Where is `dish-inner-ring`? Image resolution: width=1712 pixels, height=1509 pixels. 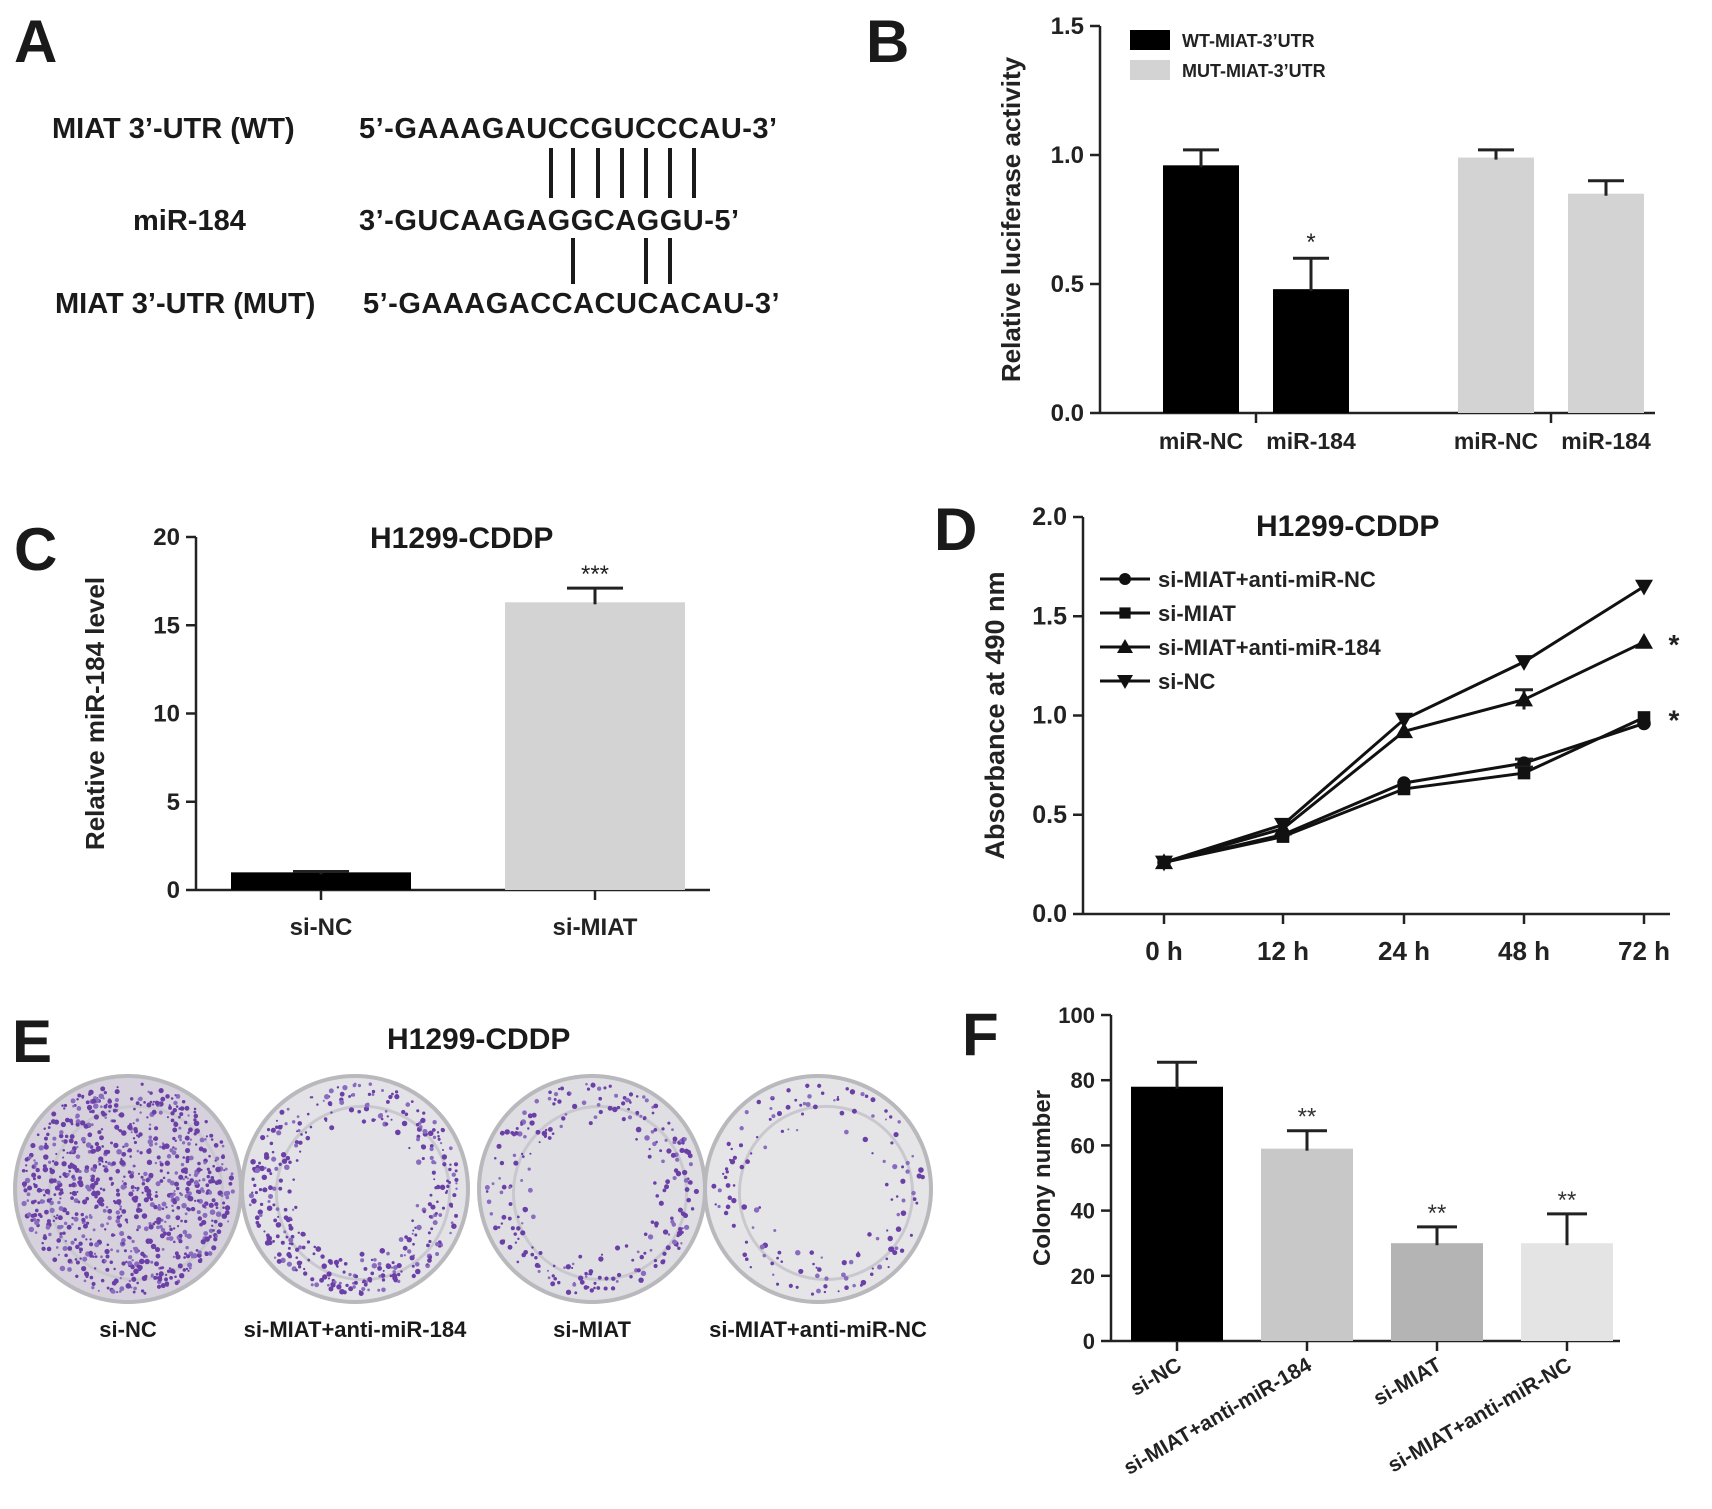
dish-inner-ring is located at coordinates (363, 1193).